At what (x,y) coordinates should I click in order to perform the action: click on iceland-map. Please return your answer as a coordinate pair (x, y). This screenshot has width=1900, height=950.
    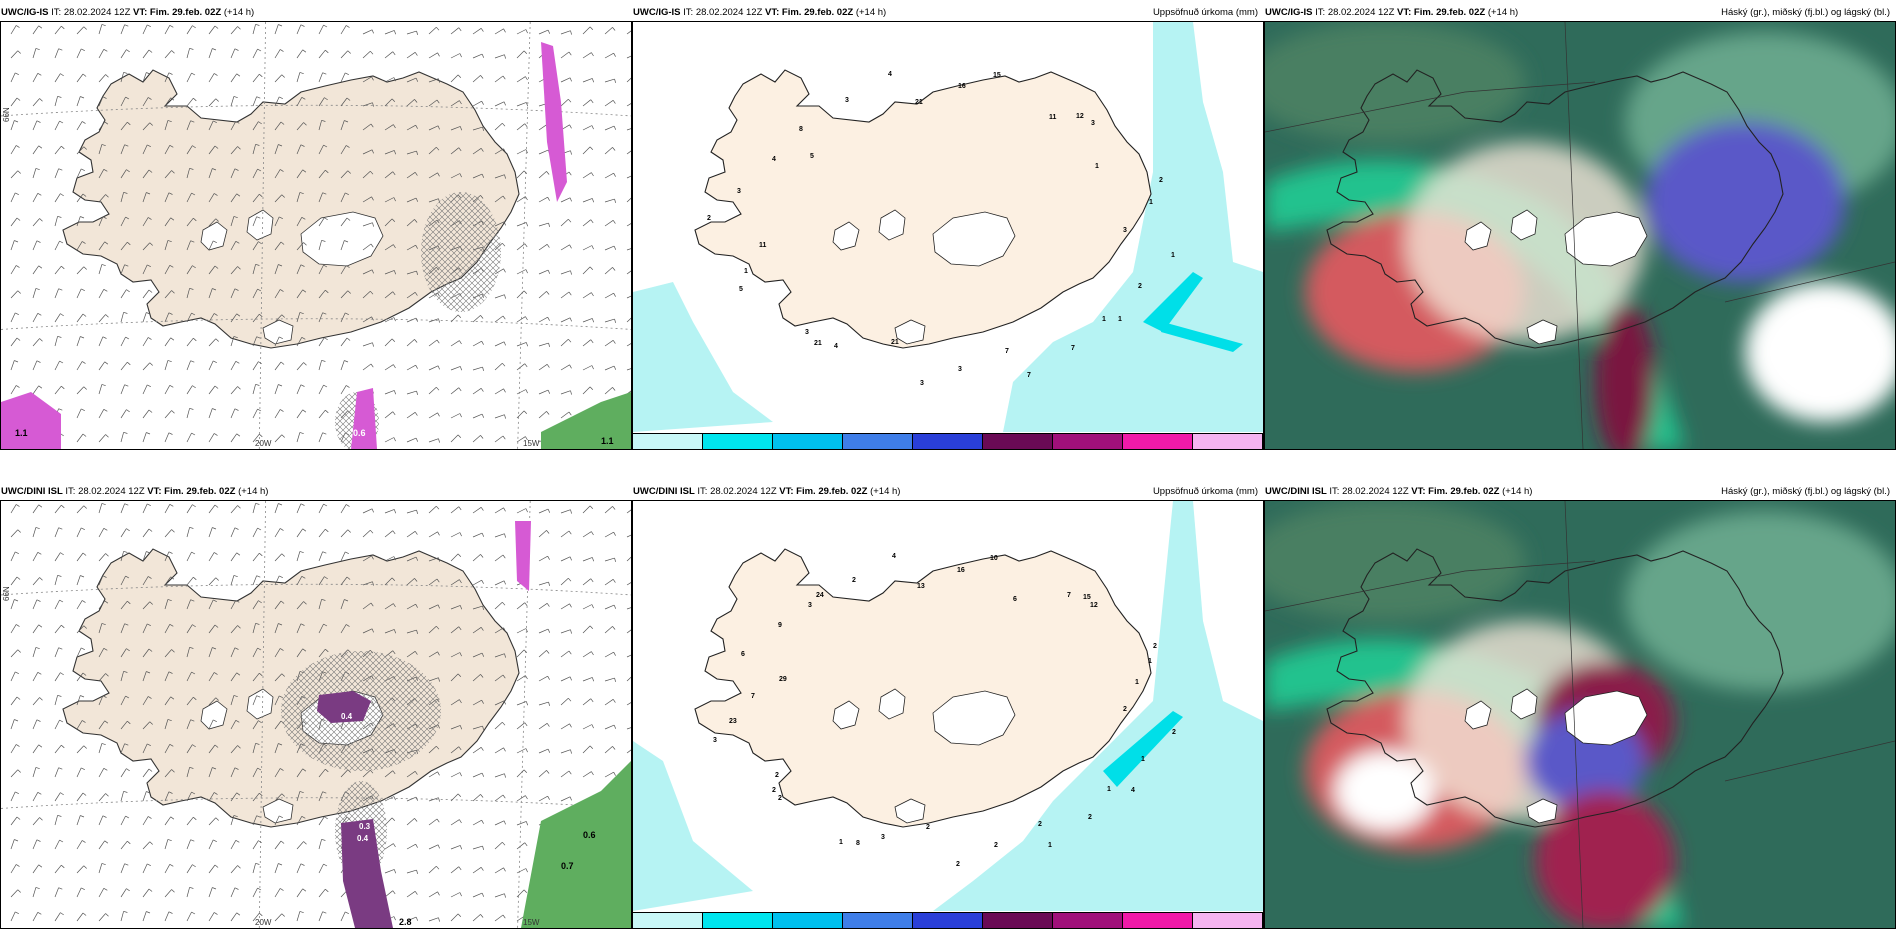
    Looking at the image, I should click on (923, 209).